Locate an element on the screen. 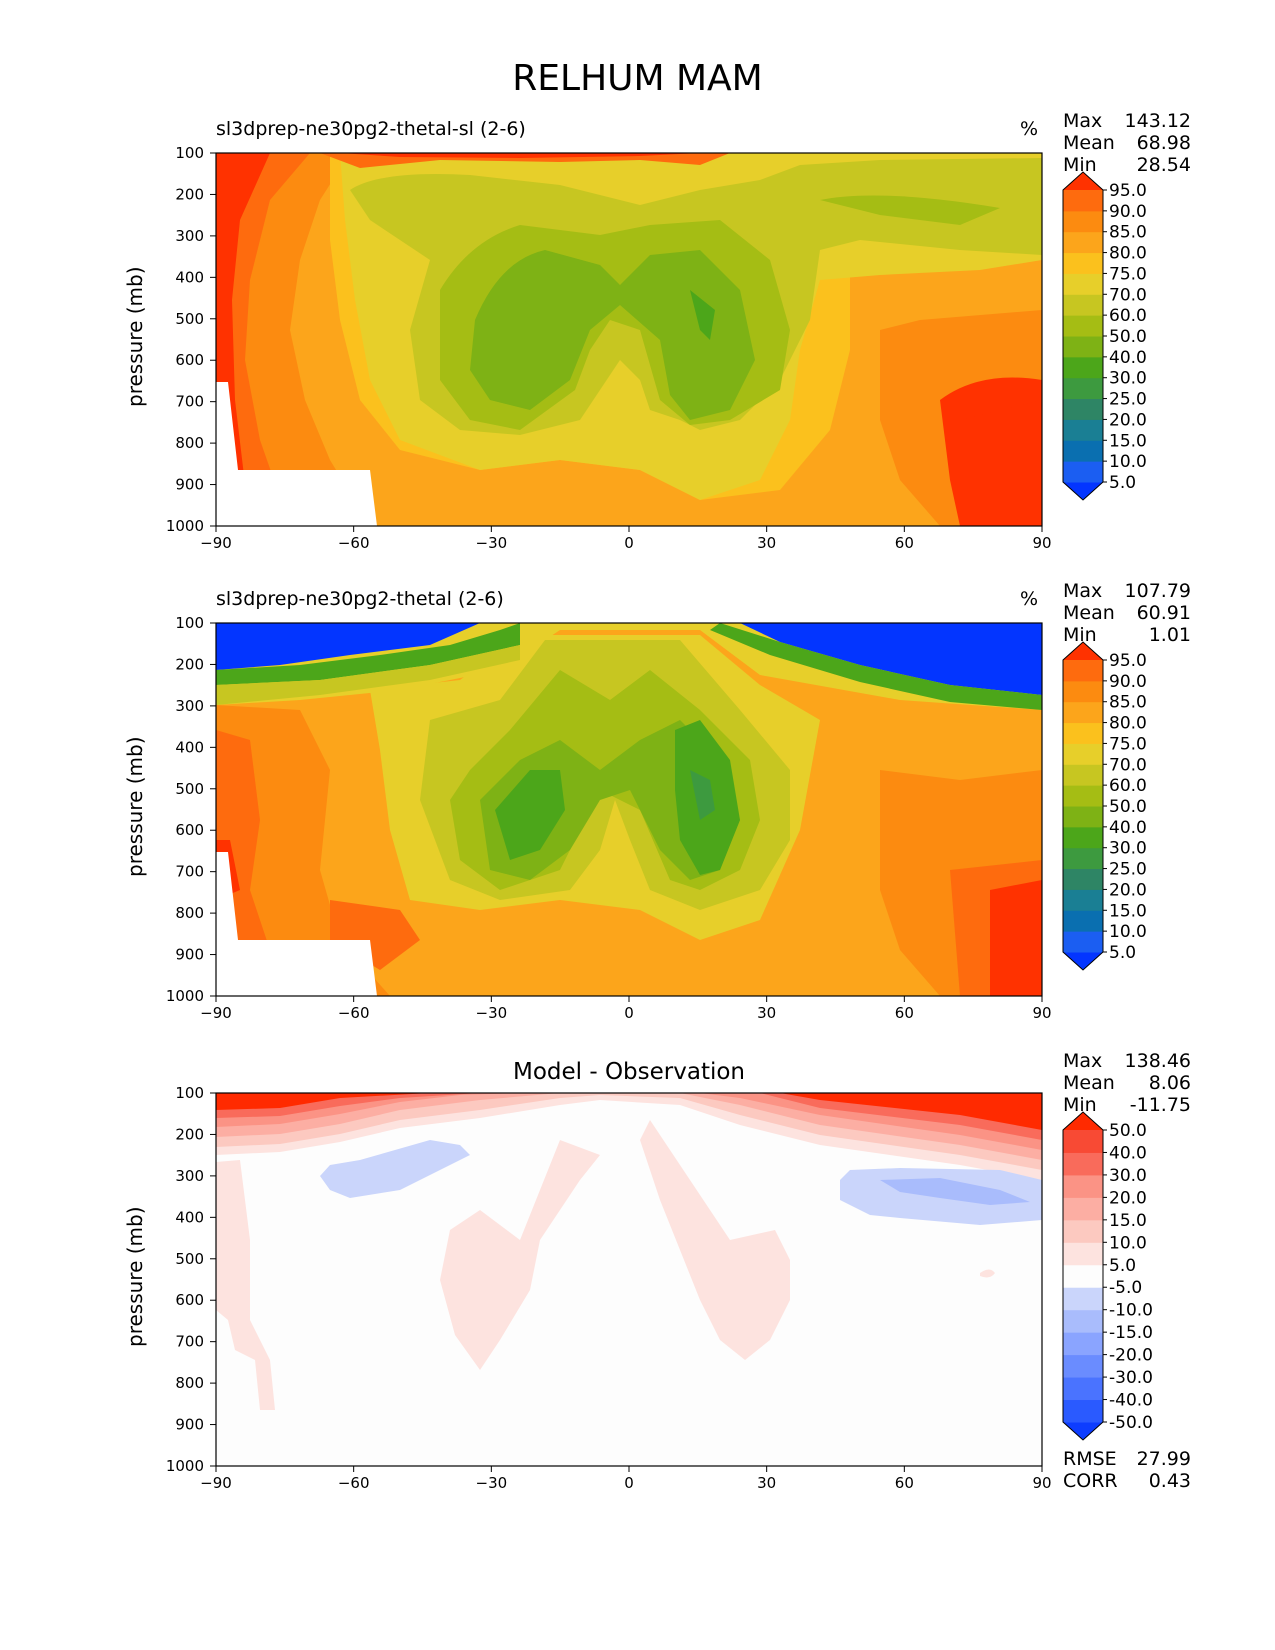 This screenshot has height=1650, width=1275. colorbar-tick-label: 95.0 is located at coordinates (1128, 661).